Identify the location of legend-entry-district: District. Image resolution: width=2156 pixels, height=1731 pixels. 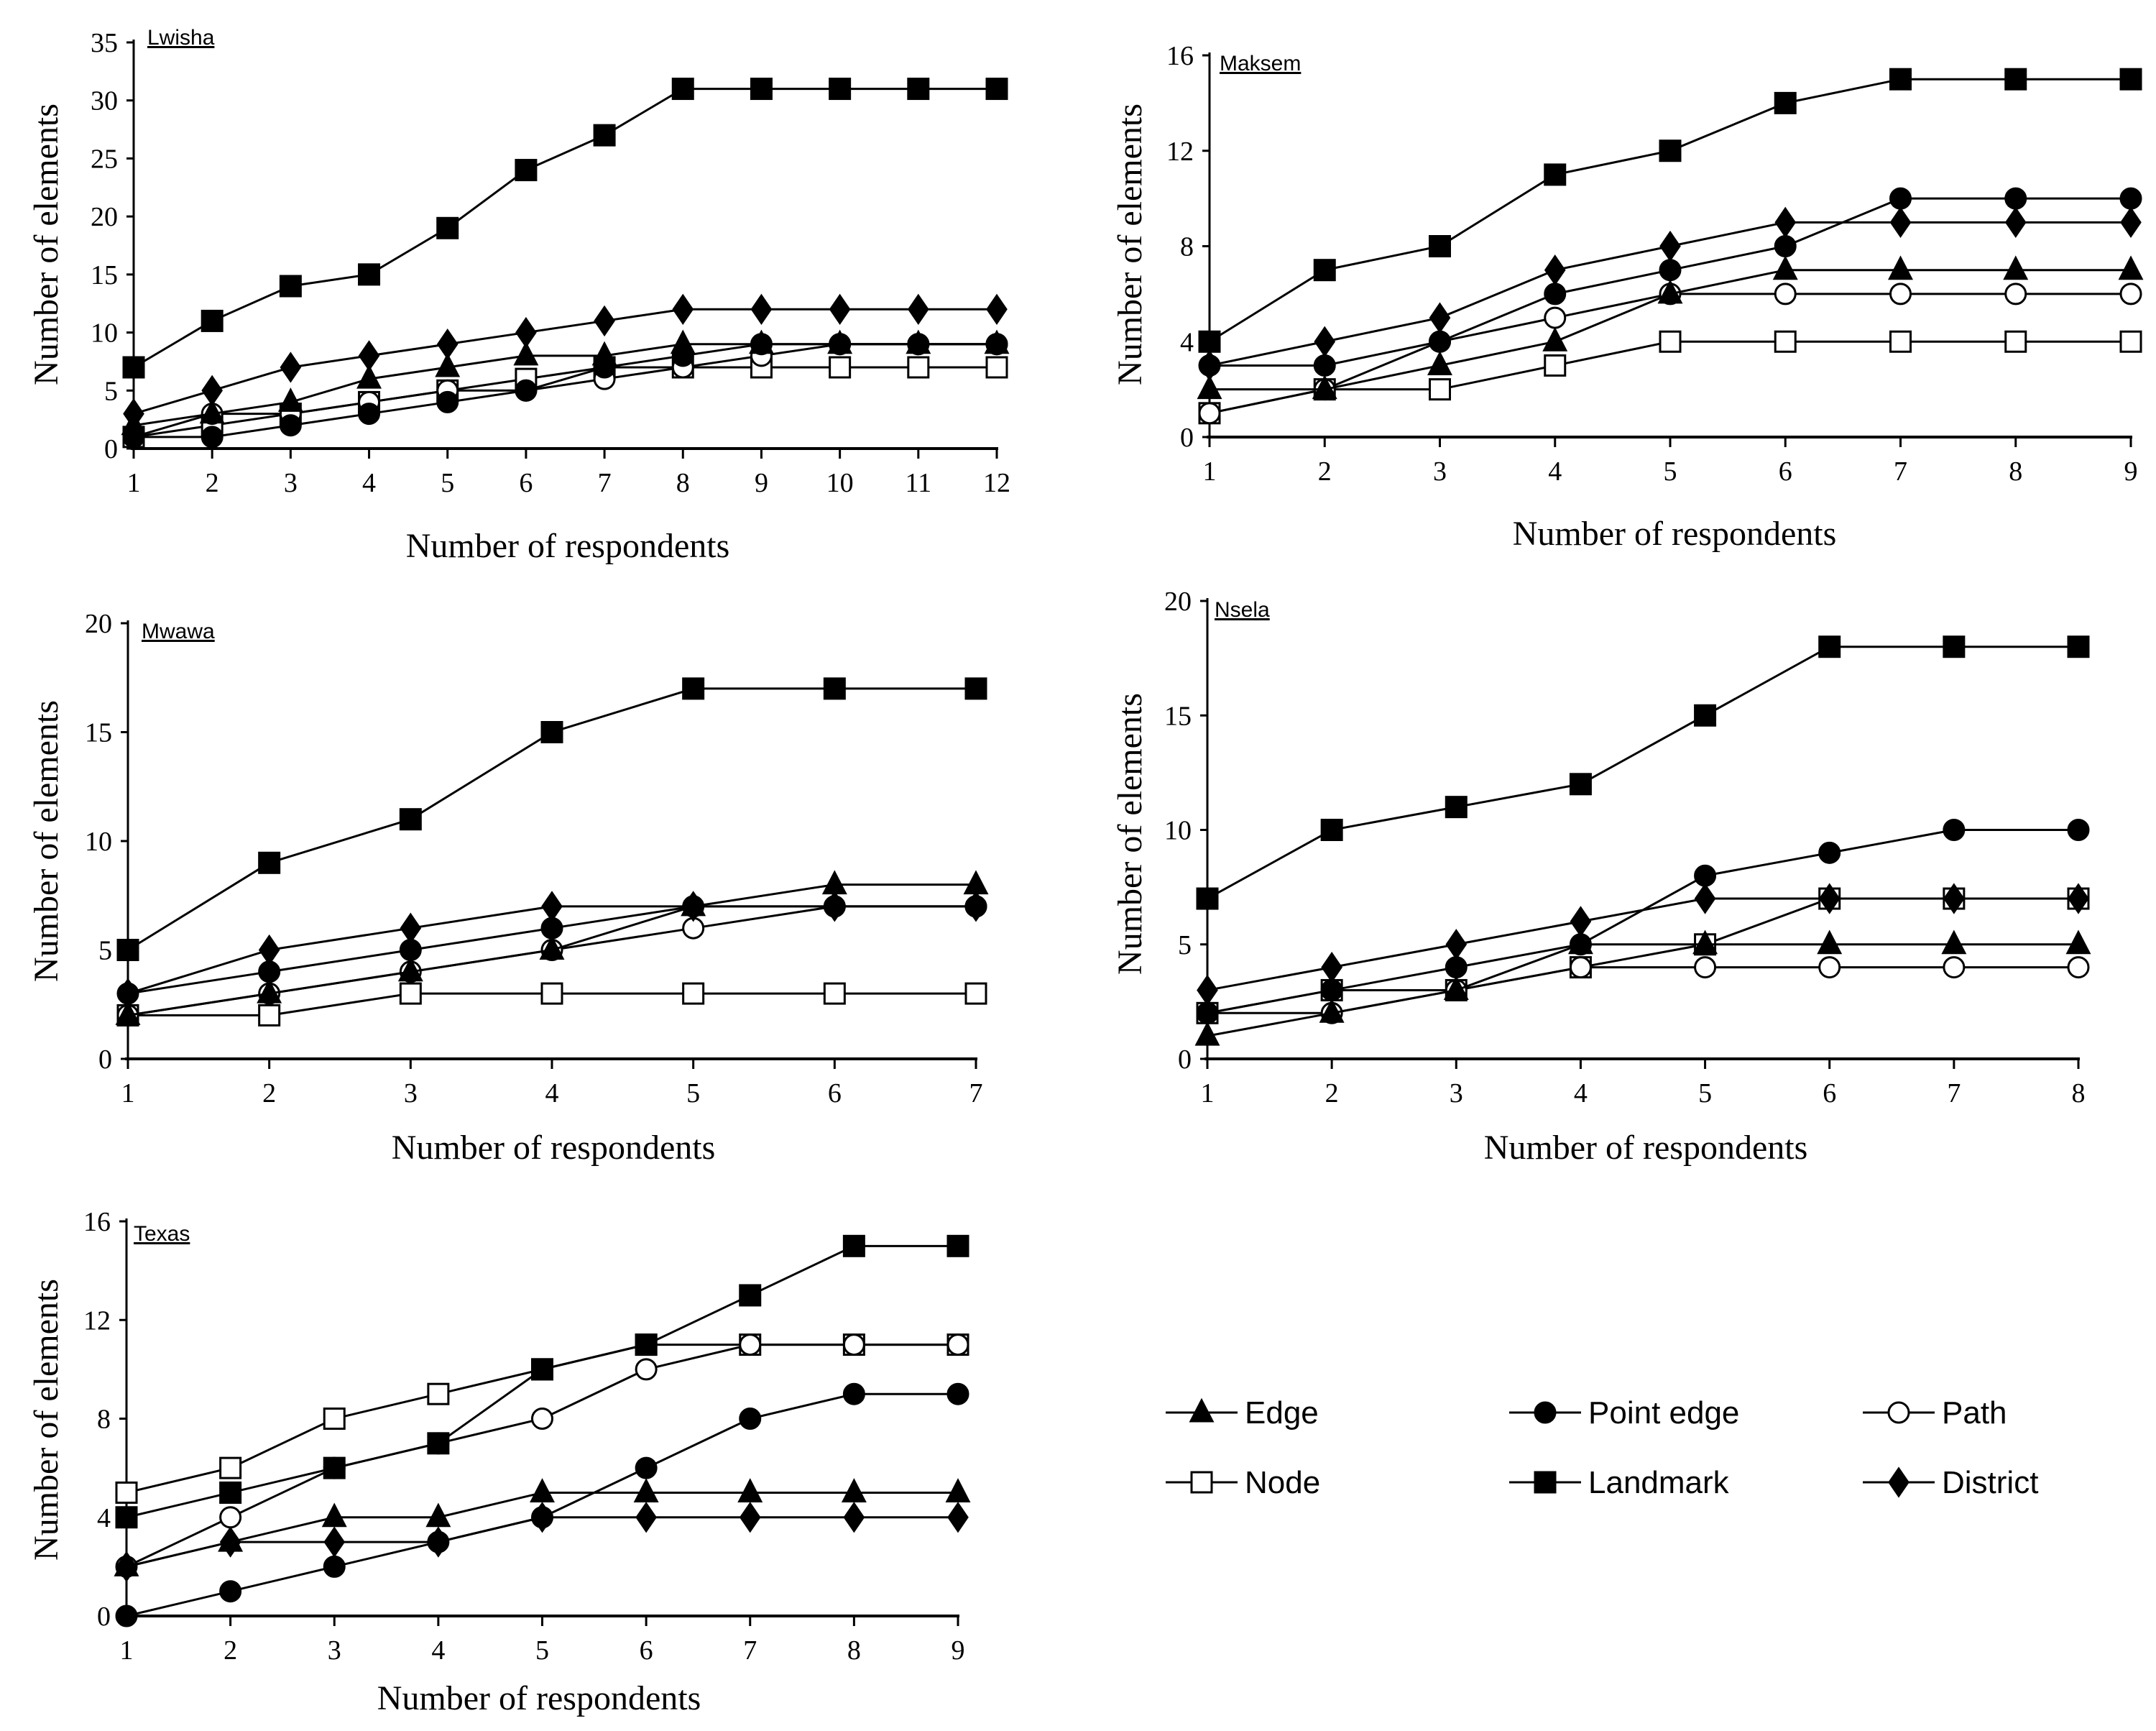
(1951, 1482).